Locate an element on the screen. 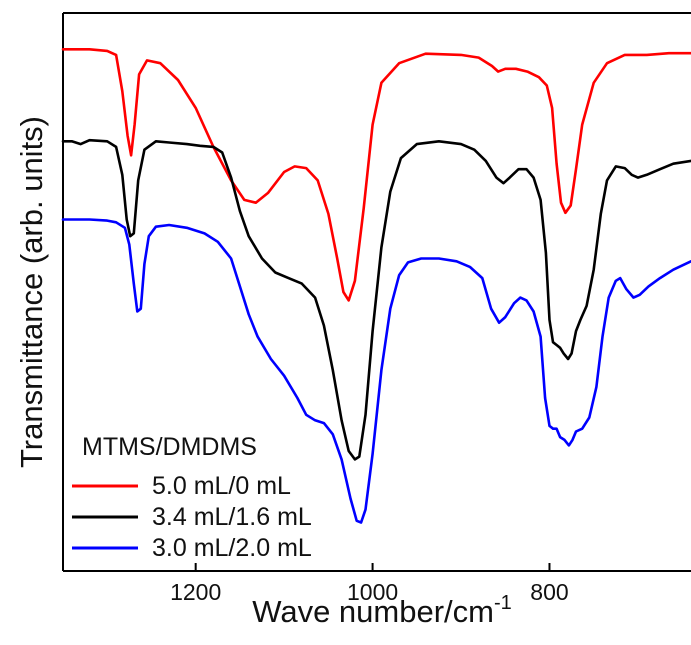  legend-label-3: 3.0 mL/2.0 mL is located at coordinates (232, 548).